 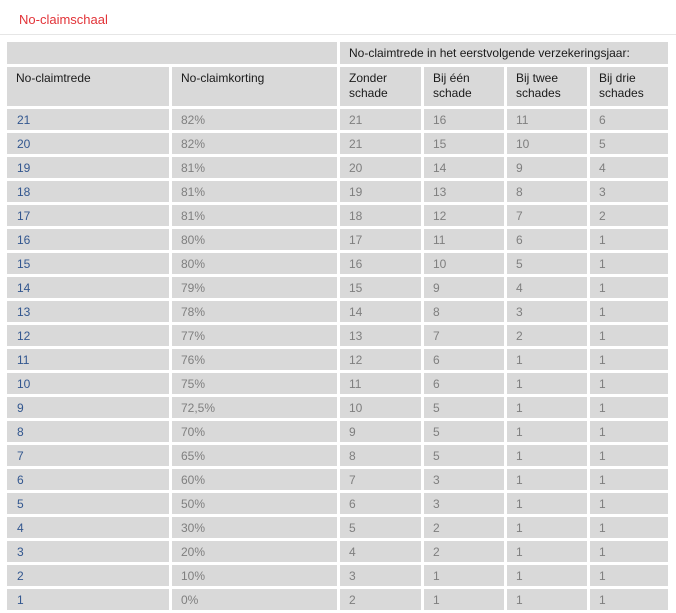 I want to click on cell-value: 20%, so click(x=254, y=551).